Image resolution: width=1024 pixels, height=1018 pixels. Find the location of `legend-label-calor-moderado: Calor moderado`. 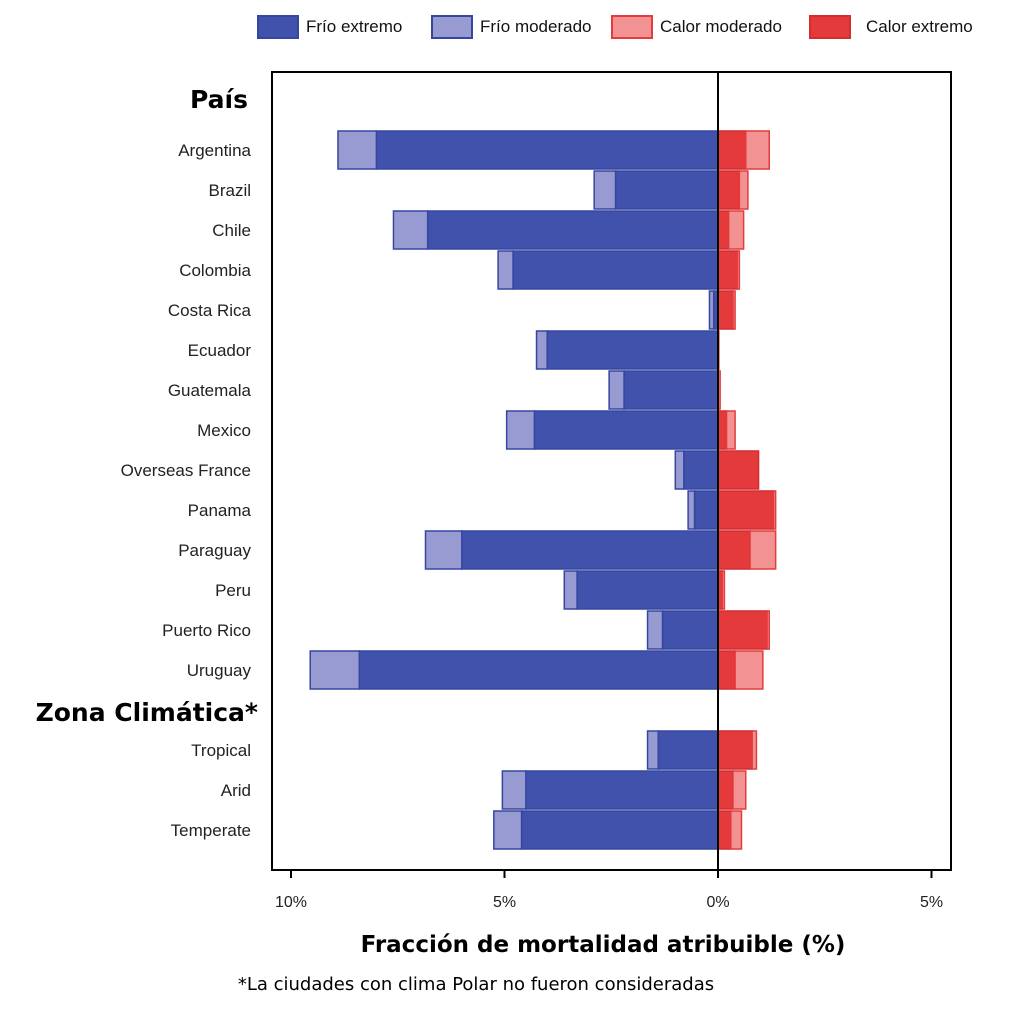

legend-label-calor-moderado: Calor moderado is located at coordinates (721, 26).